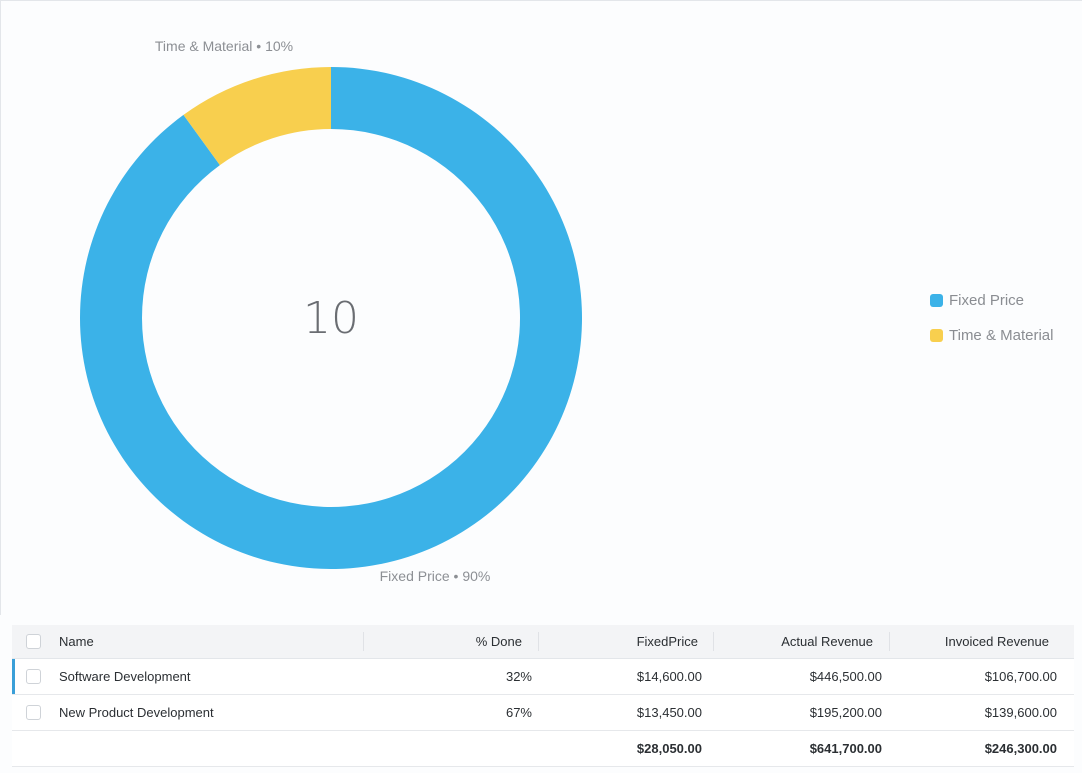 This screenshot has width=1082, height=773. What do you see at coordinates (125, 676) in the screenshot?
I see `row-name: Software Development` at bounding box center [125, 676].